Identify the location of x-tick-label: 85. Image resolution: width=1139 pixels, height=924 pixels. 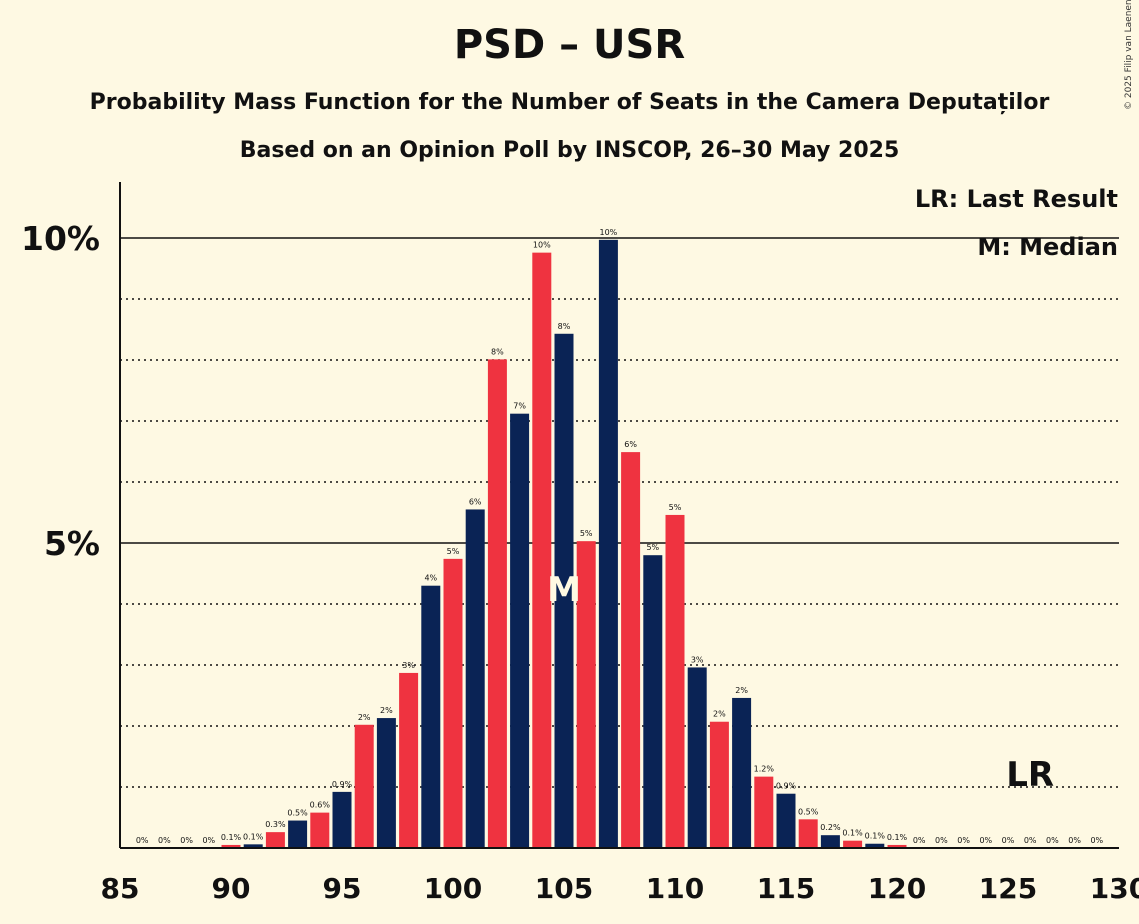
(120, 888).